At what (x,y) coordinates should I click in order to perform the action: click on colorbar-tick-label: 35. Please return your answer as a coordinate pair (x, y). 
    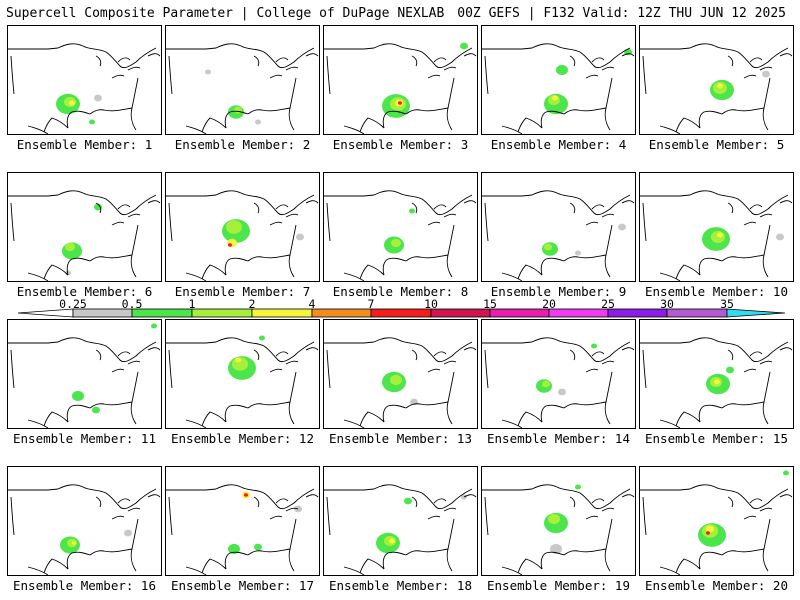
    Looking at the image, I should click on (727, 304).